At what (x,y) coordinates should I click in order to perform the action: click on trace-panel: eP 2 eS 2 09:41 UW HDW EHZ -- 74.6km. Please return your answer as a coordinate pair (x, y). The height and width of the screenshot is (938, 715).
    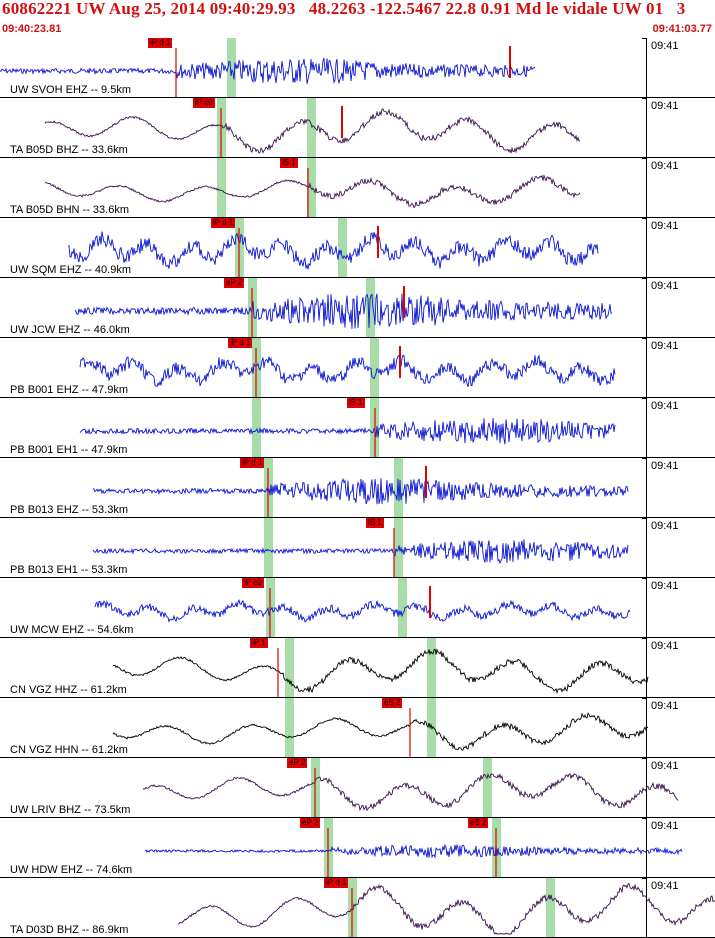
    Looking at the image, I should click on (357, 848).